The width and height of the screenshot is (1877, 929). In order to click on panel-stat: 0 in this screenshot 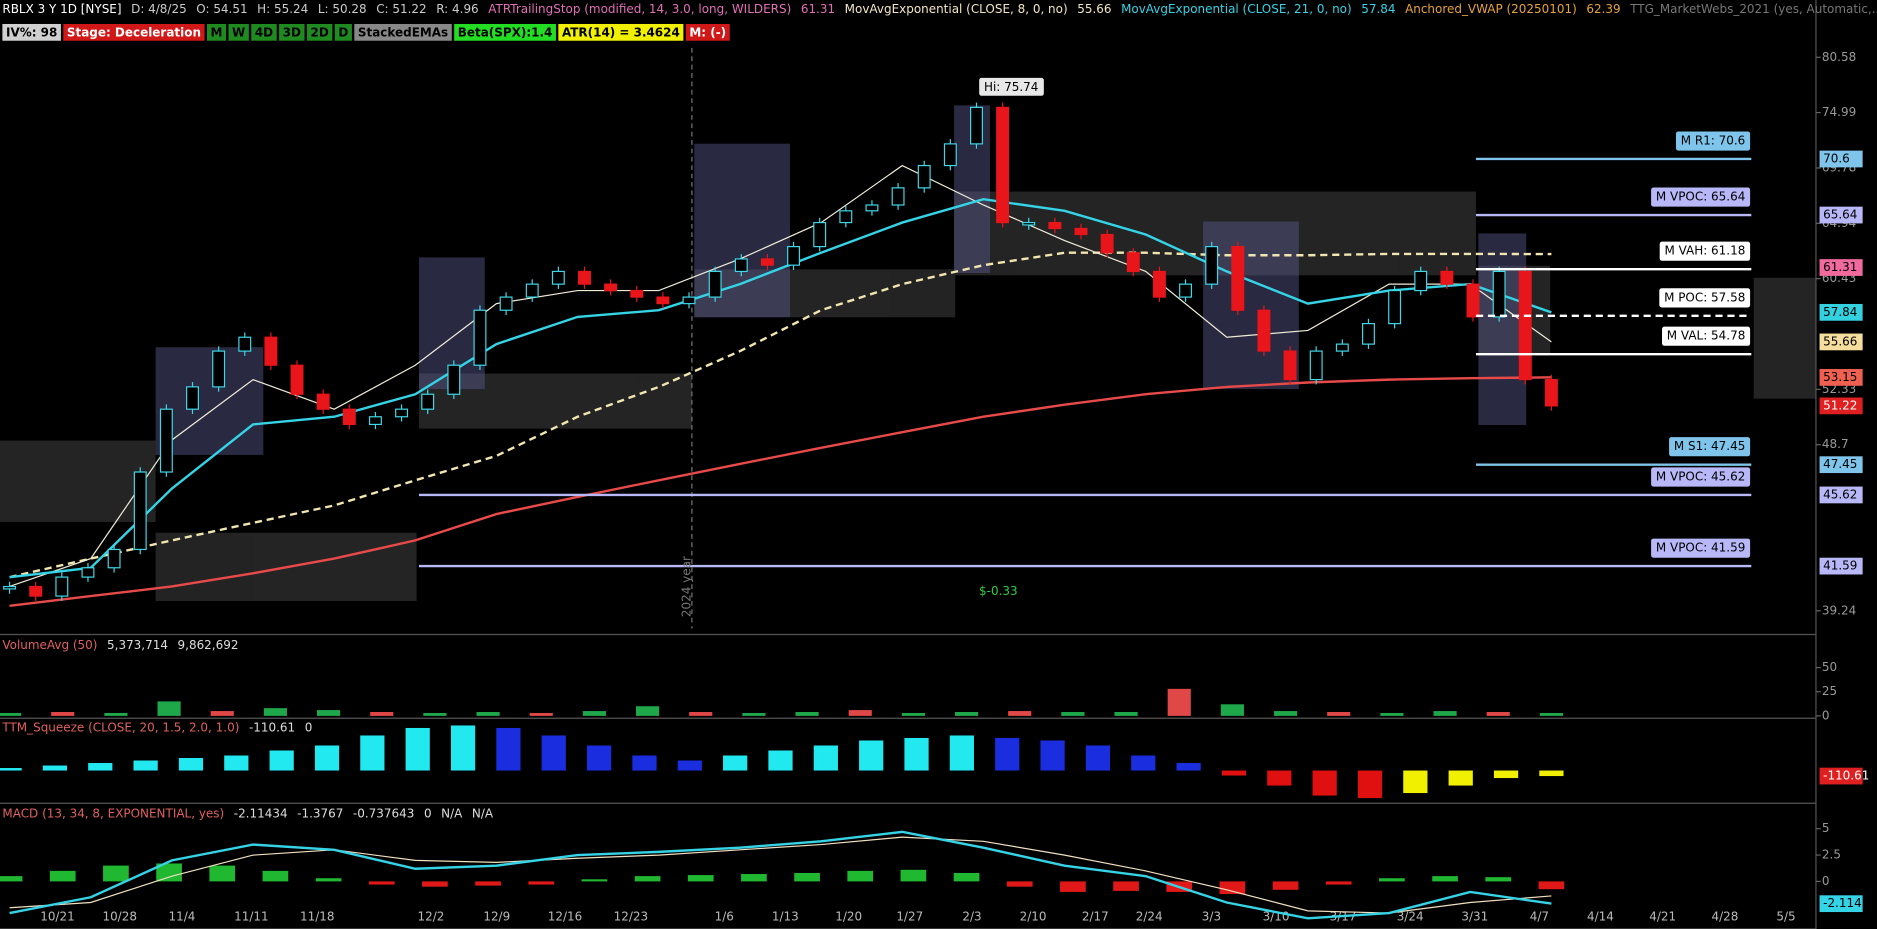, I will do `click(309, 727)`.